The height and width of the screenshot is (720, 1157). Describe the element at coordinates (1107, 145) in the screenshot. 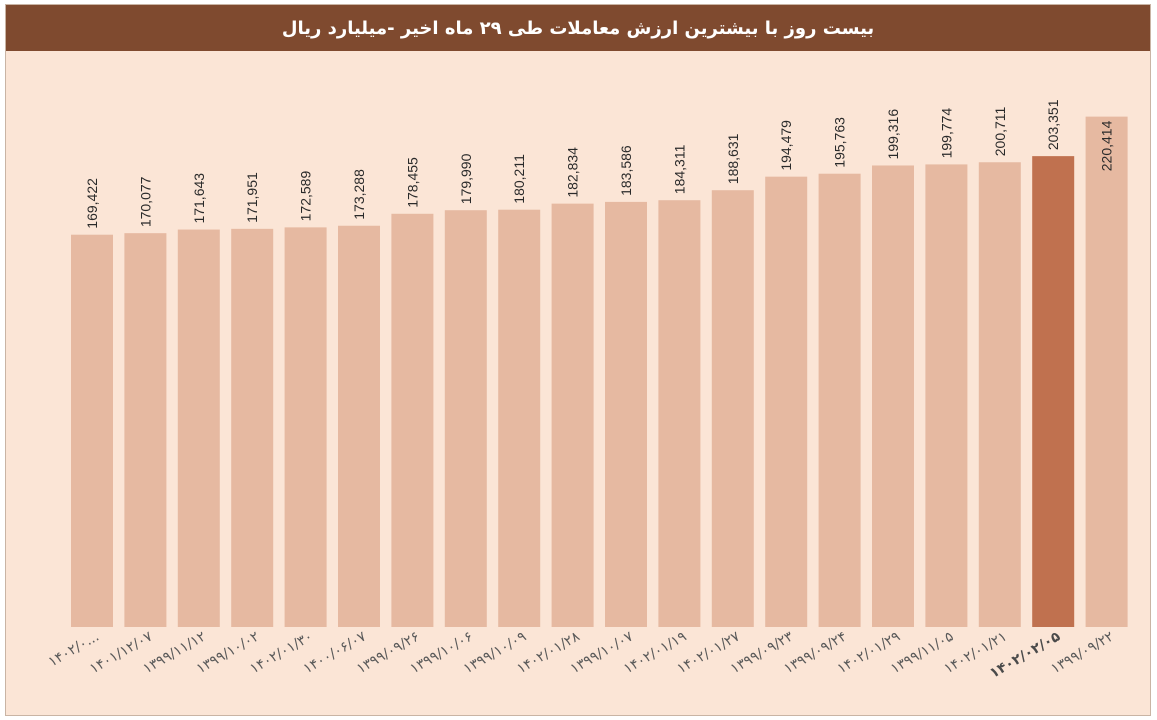

I see `value-label-20: 220,414` at that location.